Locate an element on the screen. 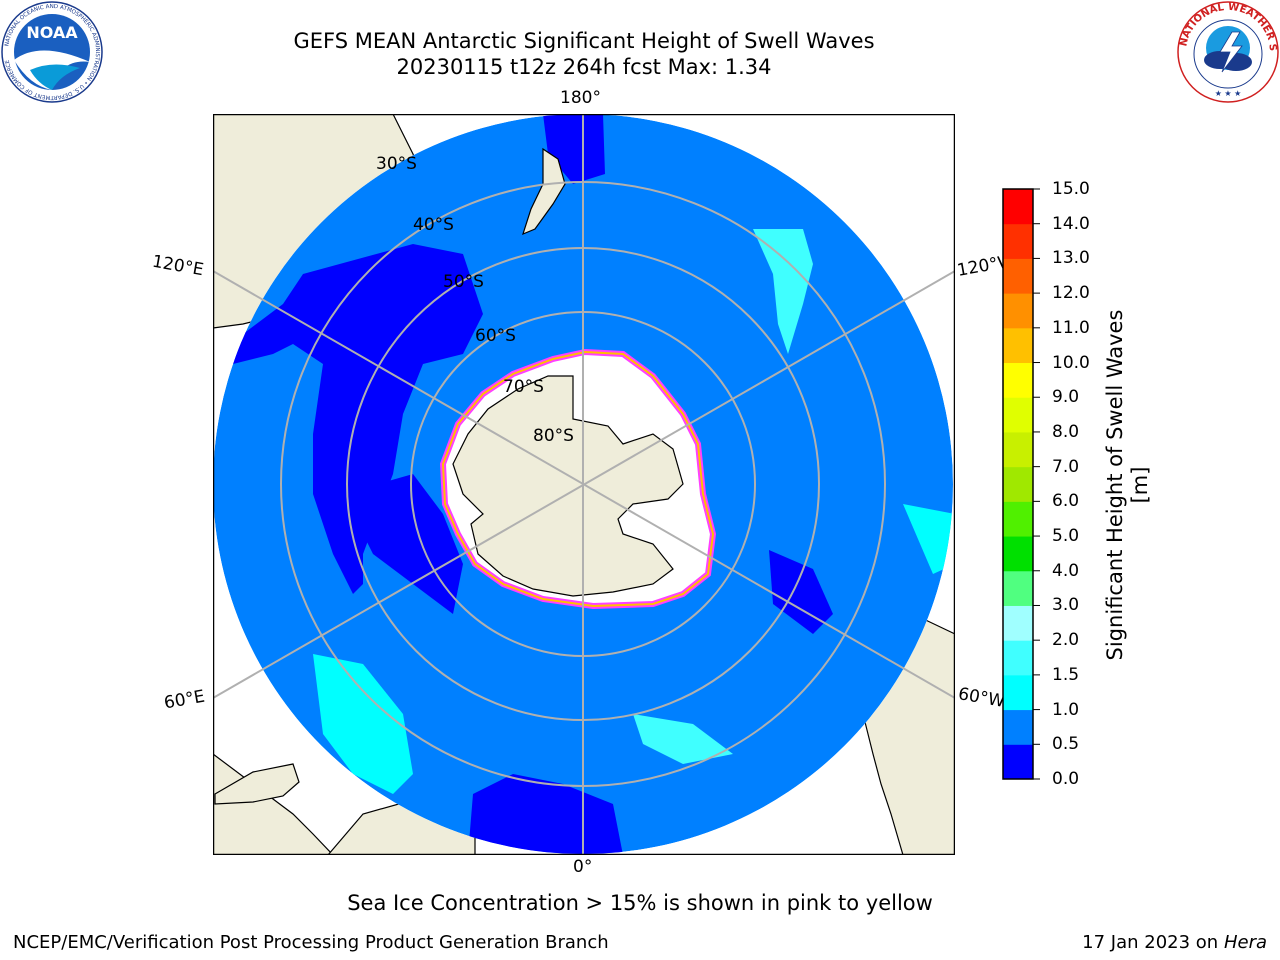 This screenshot has height=960, width=1280. land-new-zealand is located at coordinates (544, 191).